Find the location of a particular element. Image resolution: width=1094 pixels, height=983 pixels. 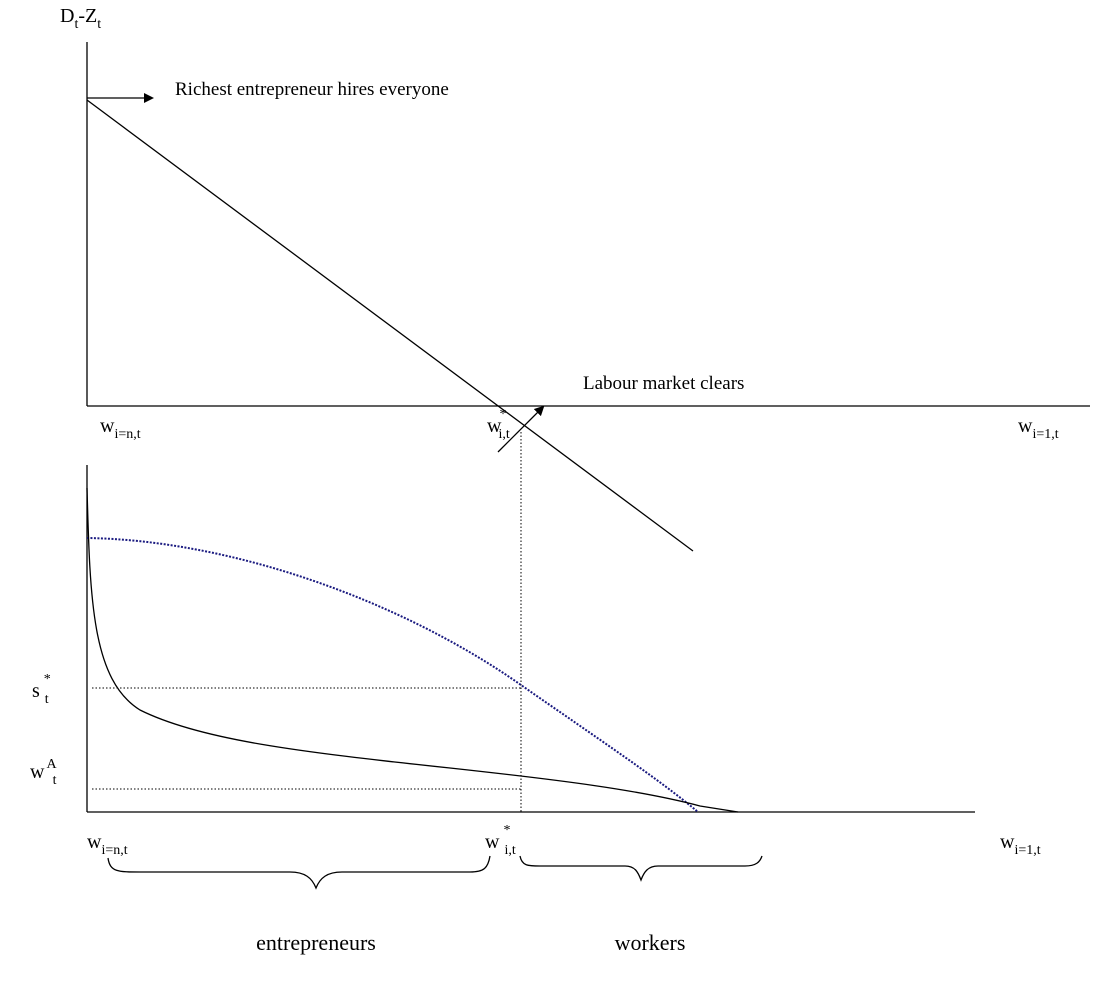

group-label: entrepreneurs is located at coordinates (316, 942).